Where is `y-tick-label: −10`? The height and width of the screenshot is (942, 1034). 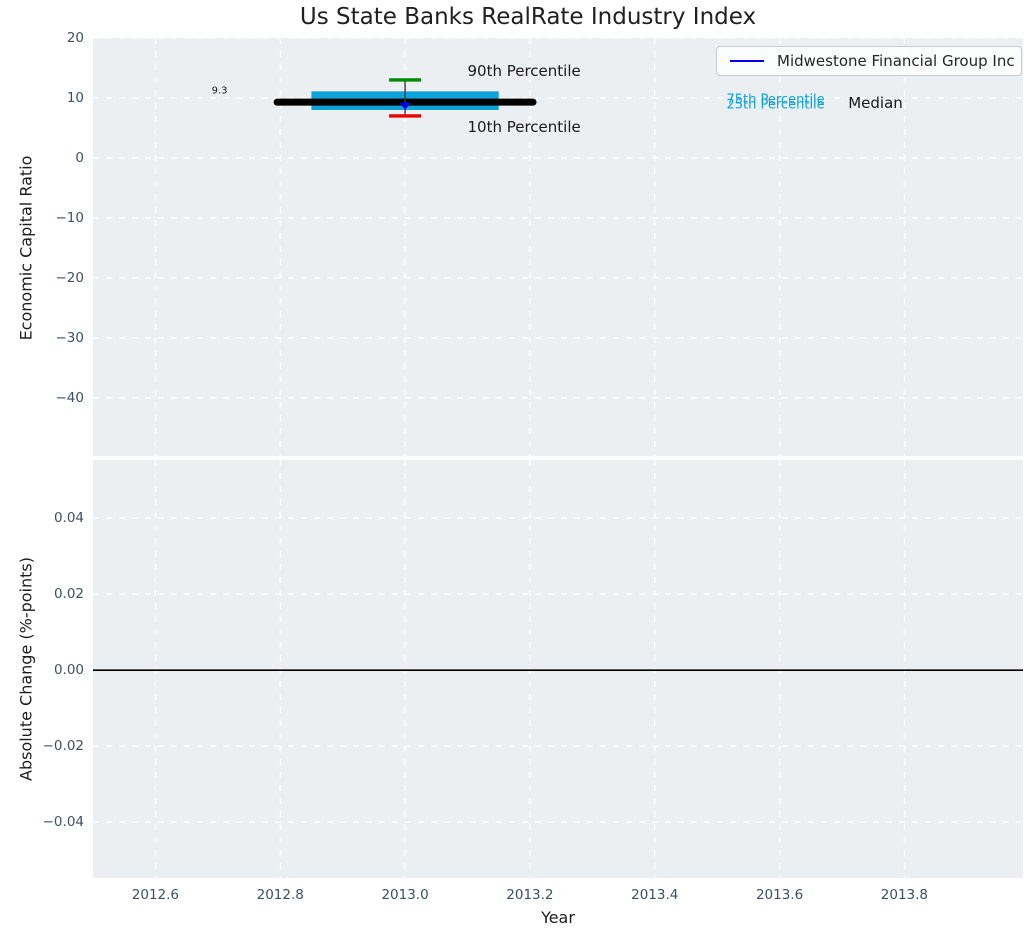
y-tick-label: −10 is located at coordinates (70, 217).